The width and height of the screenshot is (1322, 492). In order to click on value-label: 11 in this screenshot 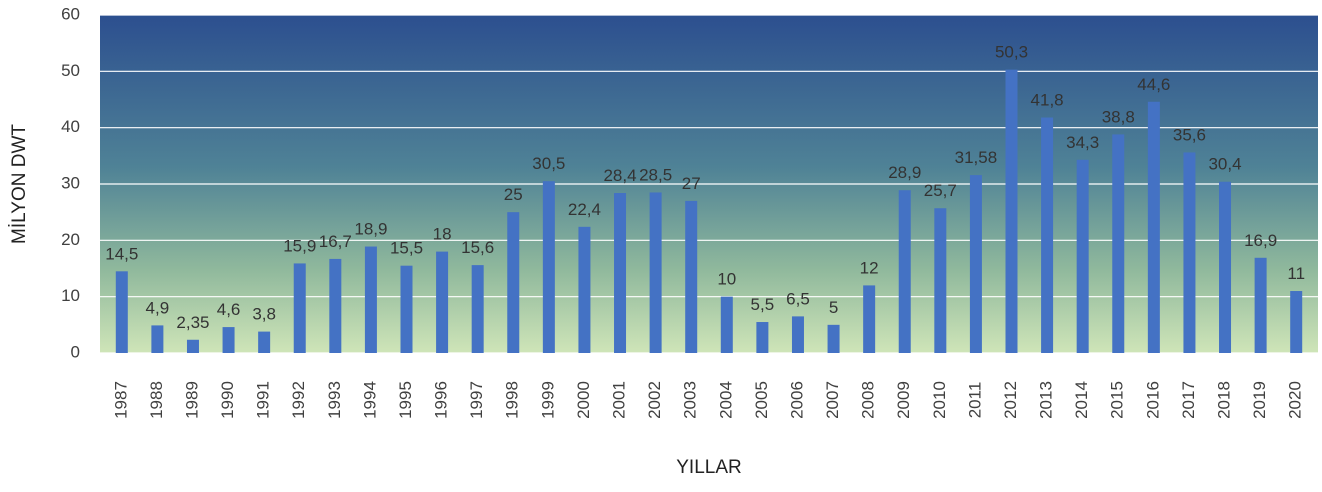, I will do `click(1296, 273)`.